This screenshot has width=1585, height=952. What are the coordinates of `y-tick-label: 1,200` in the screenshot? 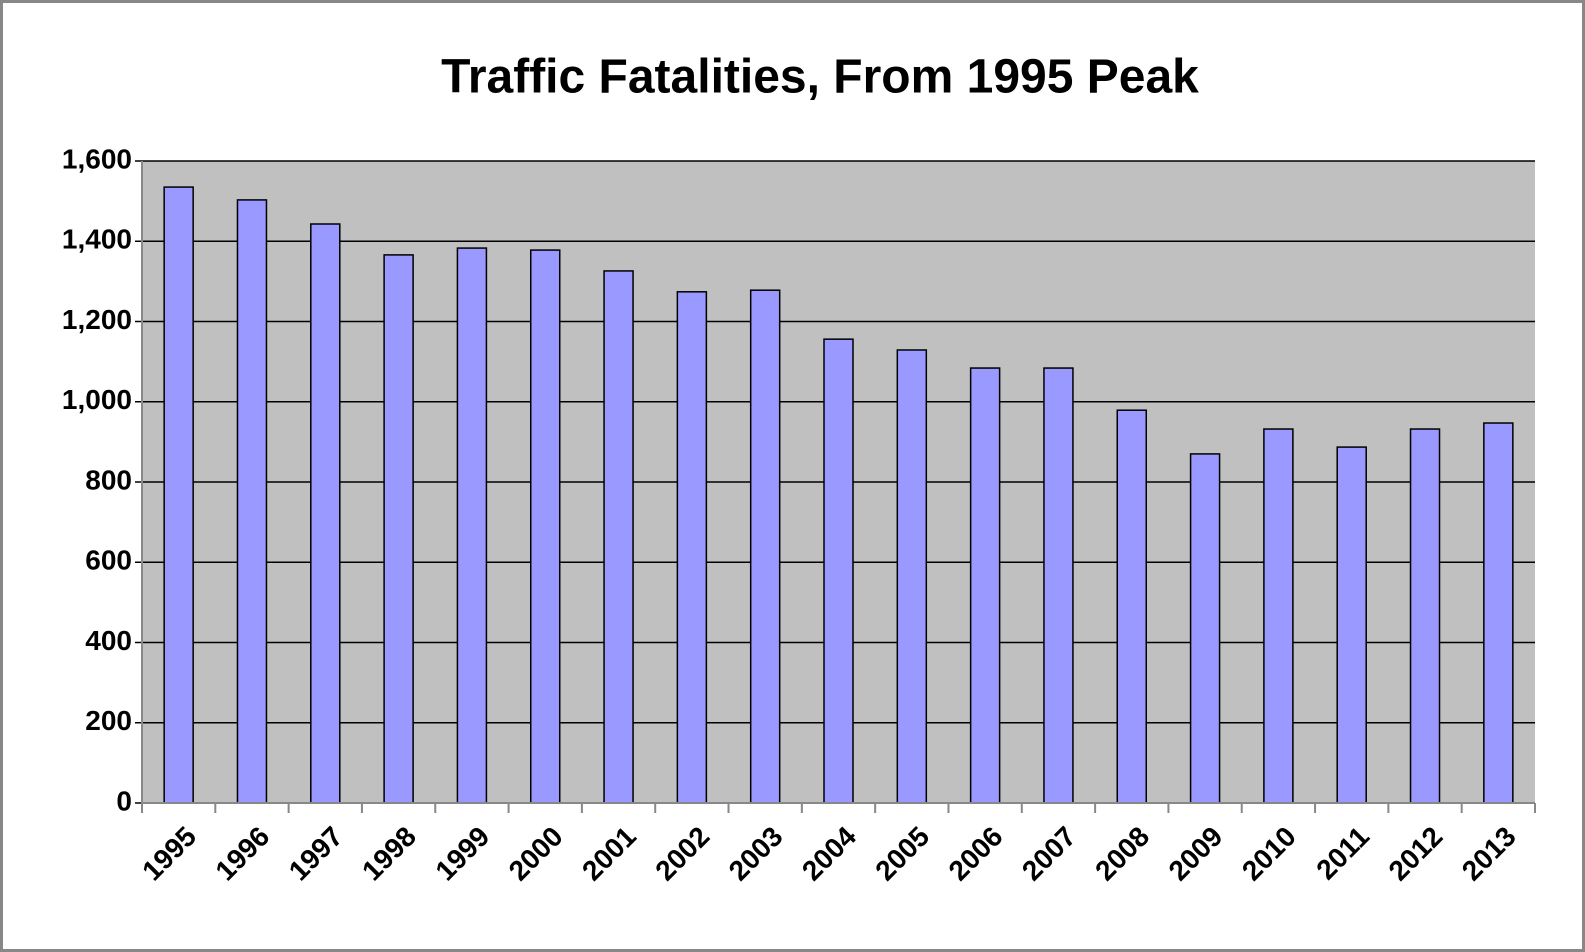 It's located at (97, 319).